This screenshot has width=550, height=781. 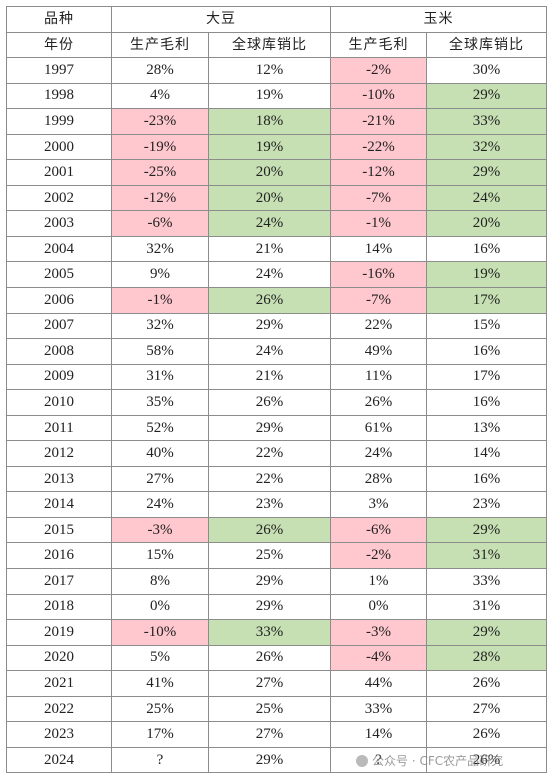 What do you see at coordinates (160, 96) in the screenshot?
I see `soy-margin-cell: 4%` at bounding box center [160, 96].